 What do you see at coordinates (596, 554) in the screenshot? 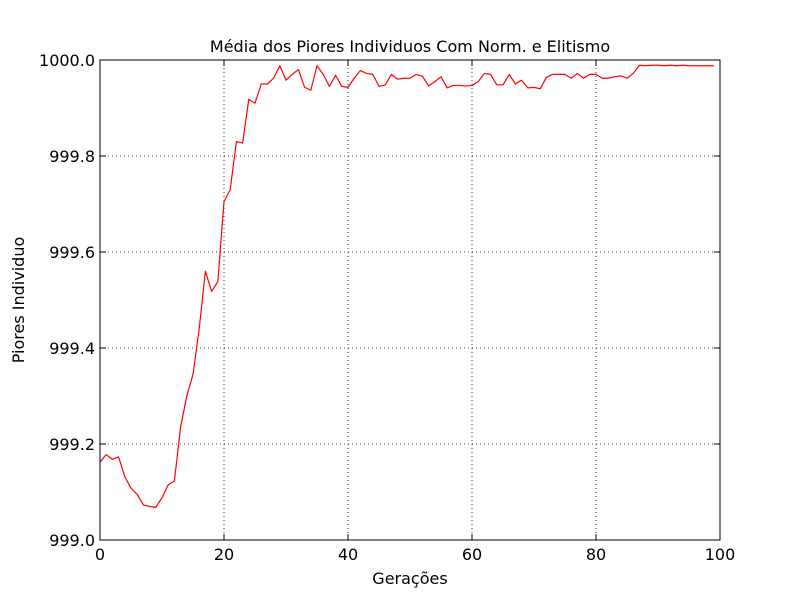
I see `x-tick-label: 80` at bounding box center [596, 554].